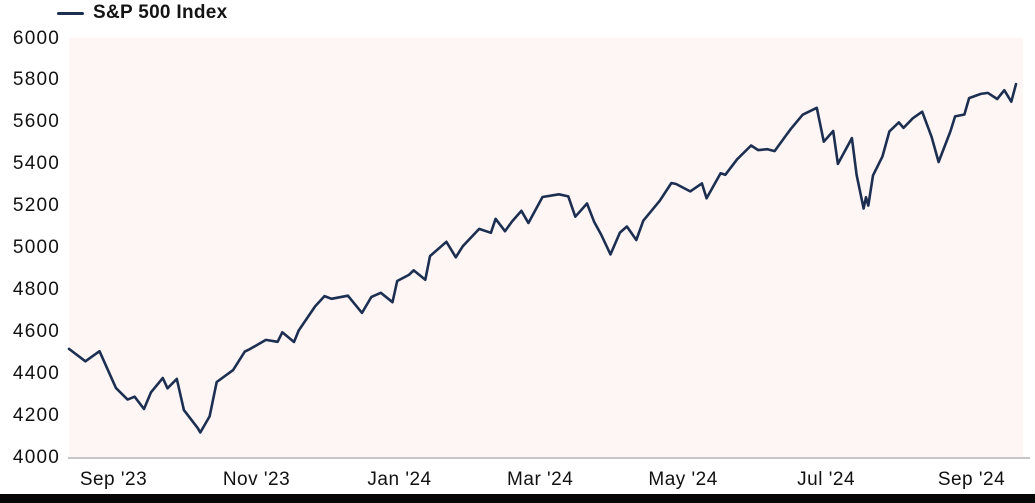 The width and height of the screenshot is (1035, 503). What do you see at coordinates (36, 457) in the screenshot?
I see `y-axis-label: 4000` at bounding box center [36, 457].